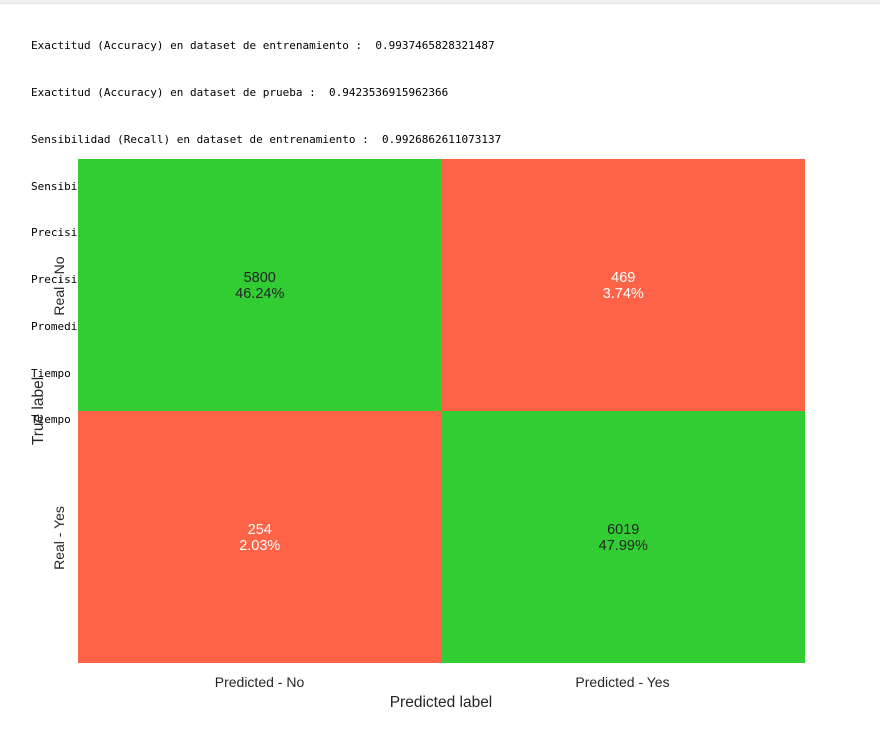 The image size is (880, 730). Describe the element at coordinates (59, 538) in the screenshot. I see `y-tick-real-yes: Real - Yes` at that location.